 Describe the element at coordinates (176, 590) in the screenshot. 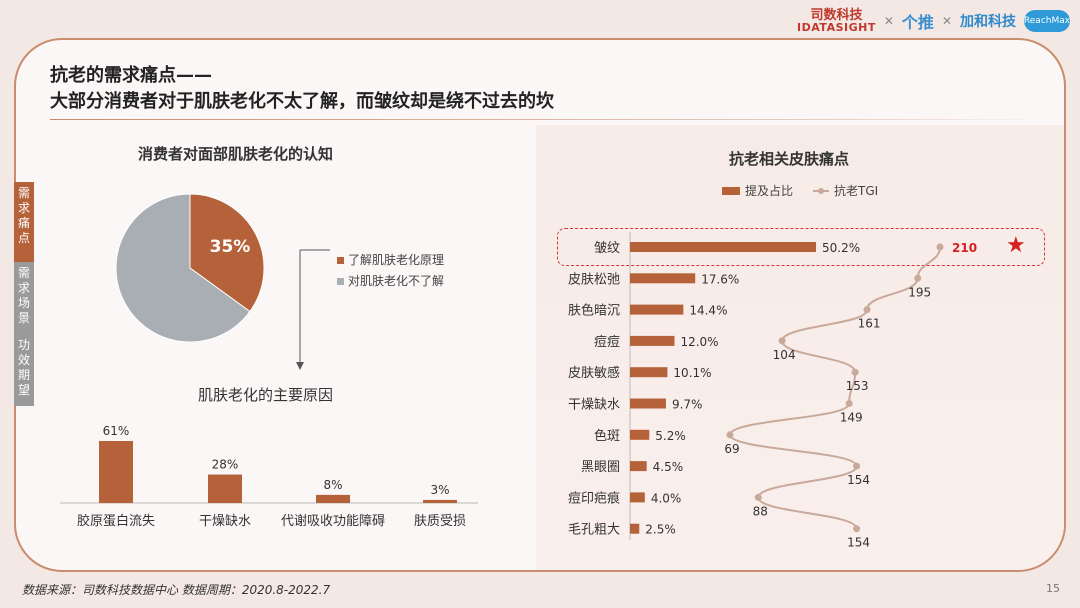

I see `data-source: 数据来源：司数科技数据中心 数据周期：2020.8-2022.7` at that location.